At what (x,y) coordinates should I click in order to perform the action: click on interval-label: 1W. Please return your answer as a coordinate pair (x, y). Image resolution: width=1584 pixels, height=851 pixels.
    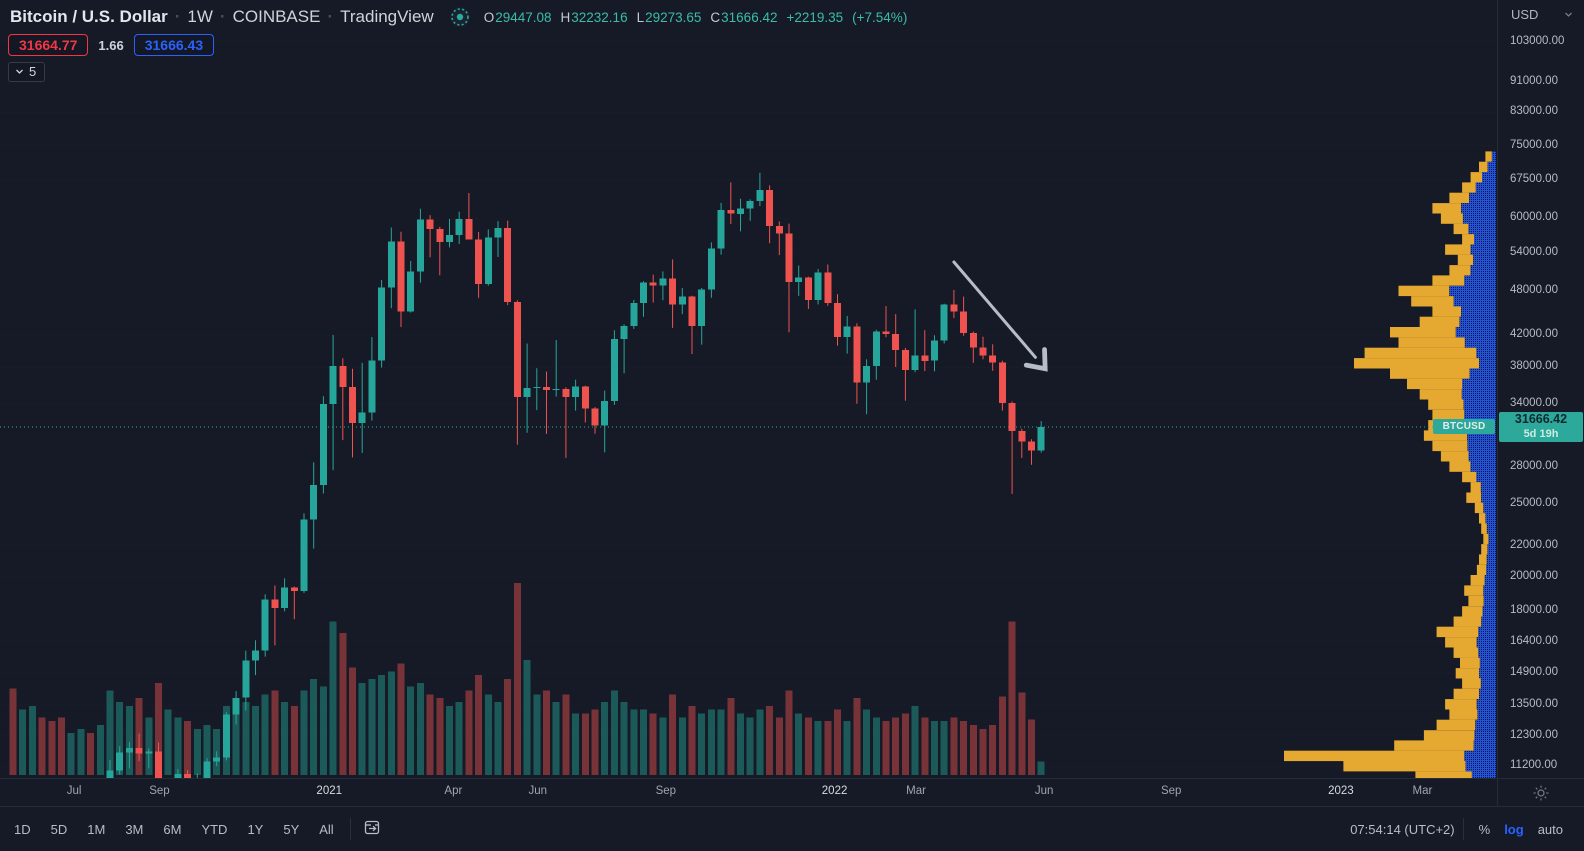
    Looking at the image, I should click on (200, 16).